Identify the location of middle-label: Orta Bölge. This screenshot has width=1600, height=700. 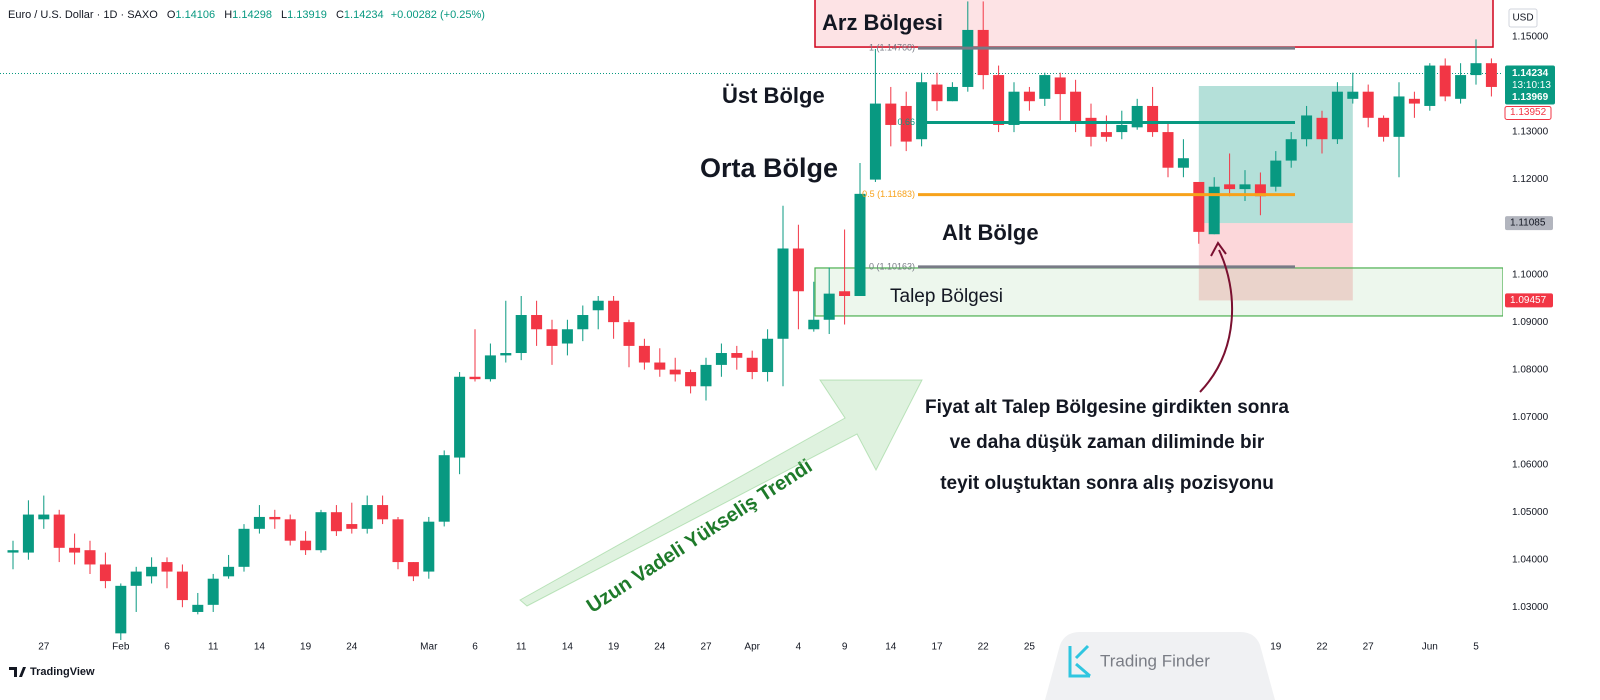
(769, 168).